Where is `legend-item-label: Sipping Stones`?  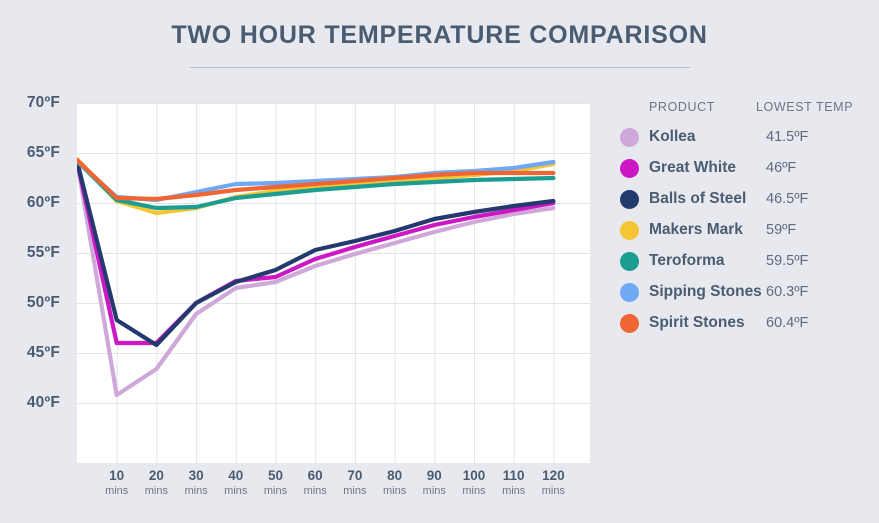
legend-item-label: Sipping Stones is located at coordinates (705, 291).